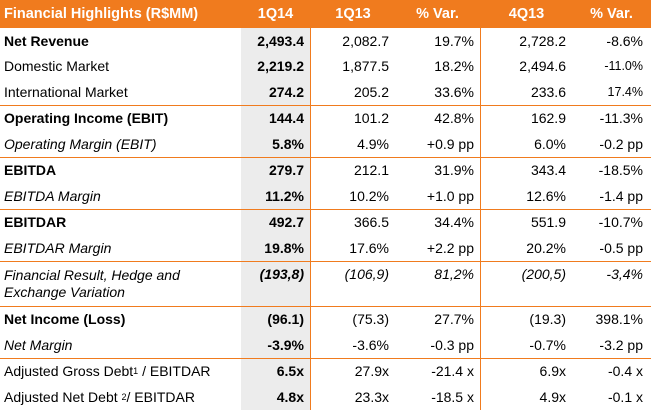 This screenshot has width=651, height=410. I want to click on cell-1q13: 4.9%, so click(373, 143).